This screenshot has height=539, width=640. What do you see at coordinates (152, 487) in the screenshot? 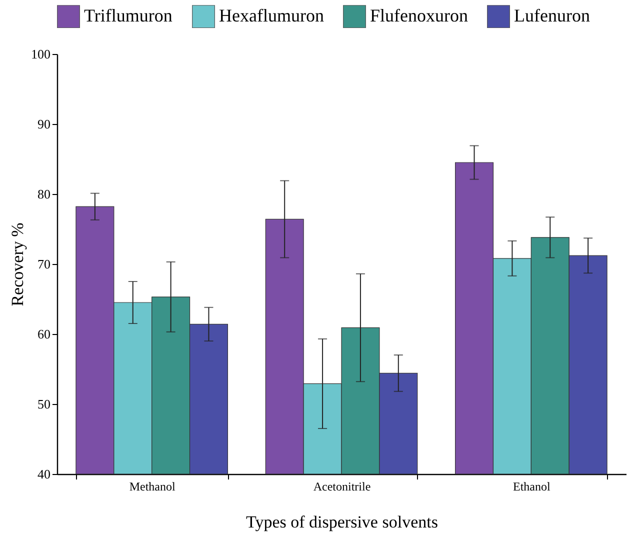
I see `x-tick-label: Methanol` at bounding box center [152, 487].